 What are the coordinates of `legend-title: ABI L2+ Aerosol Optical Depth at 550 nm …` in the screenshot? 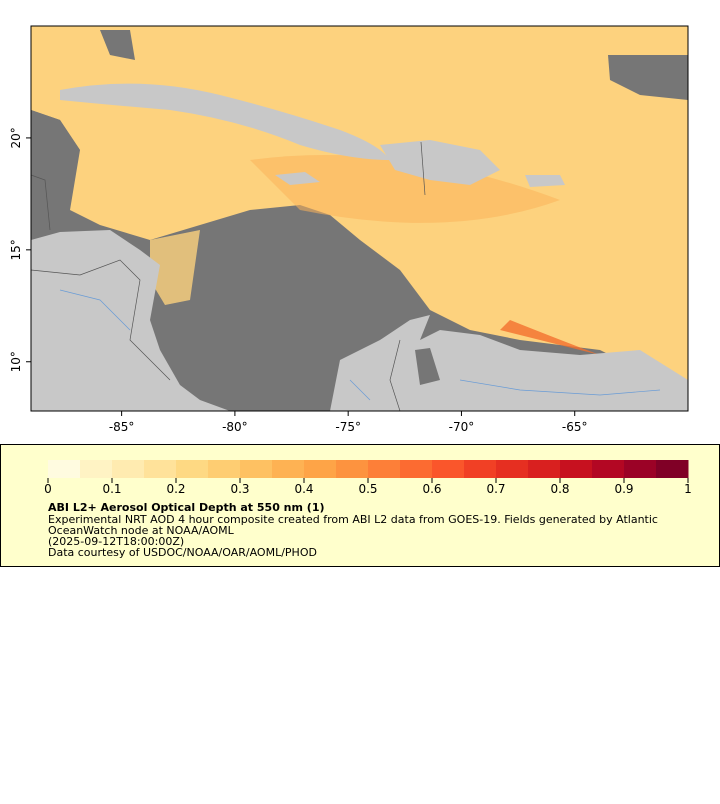 It's located at (186, 507).